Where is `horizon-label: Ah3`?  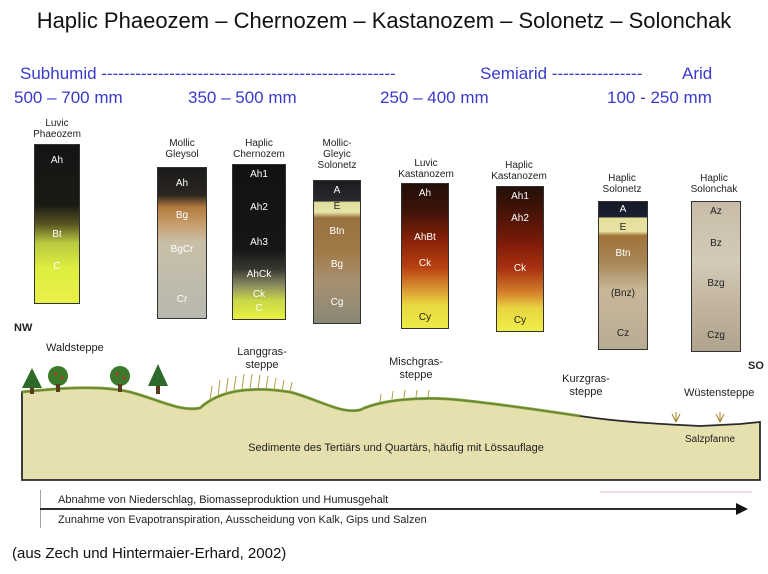
horizon-label: Ah3 is located at coordinates (259, 242).